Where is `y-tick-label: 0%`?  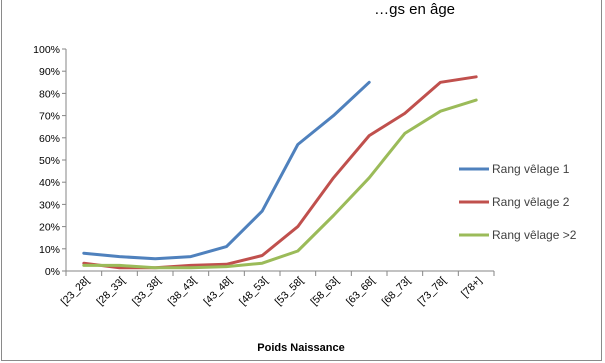
y-tick-label: 0% is located at coordinates (52, 272).